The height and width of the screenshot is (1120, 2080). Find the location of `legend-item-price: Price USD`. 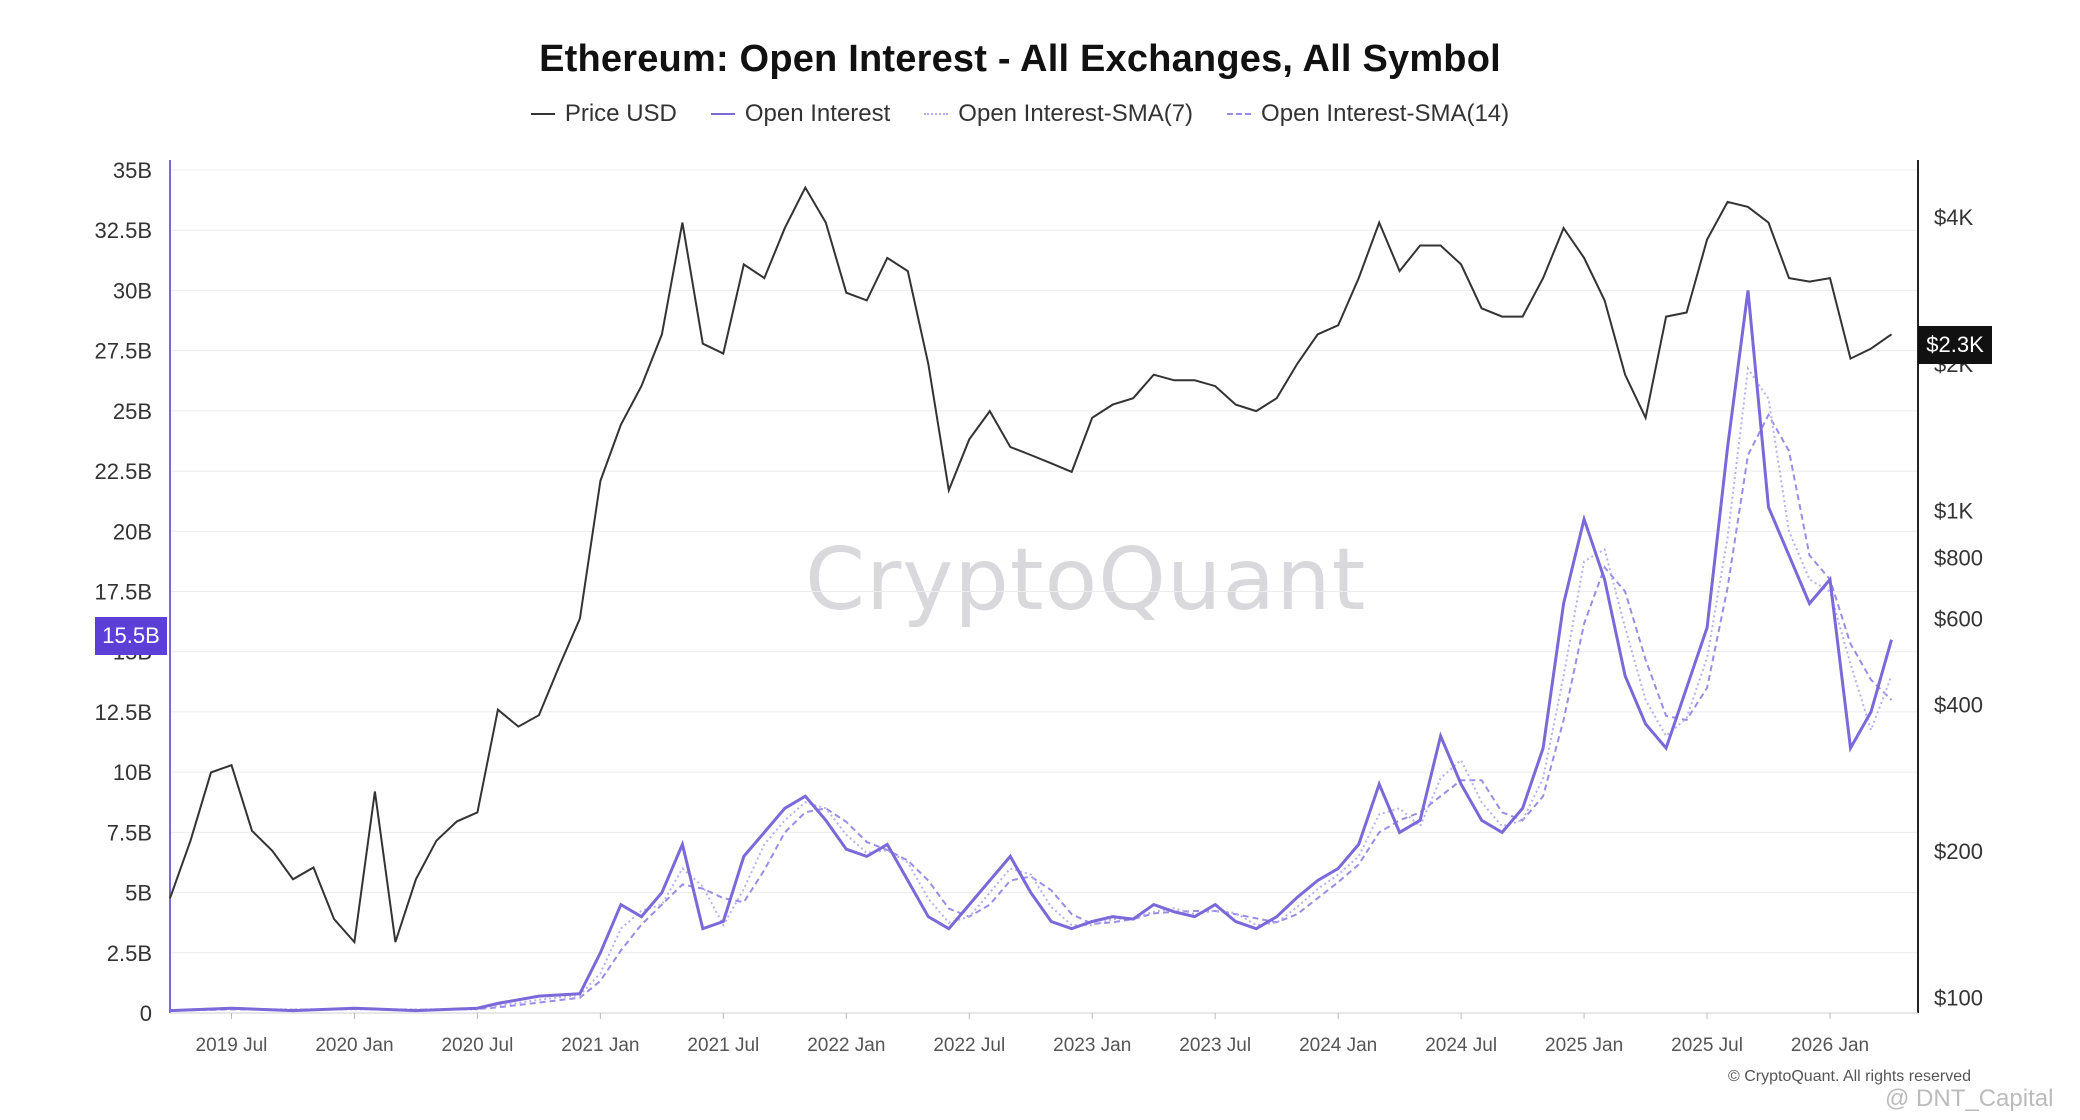

legend-item-price: Price USD is located at coordinates (603, 114).